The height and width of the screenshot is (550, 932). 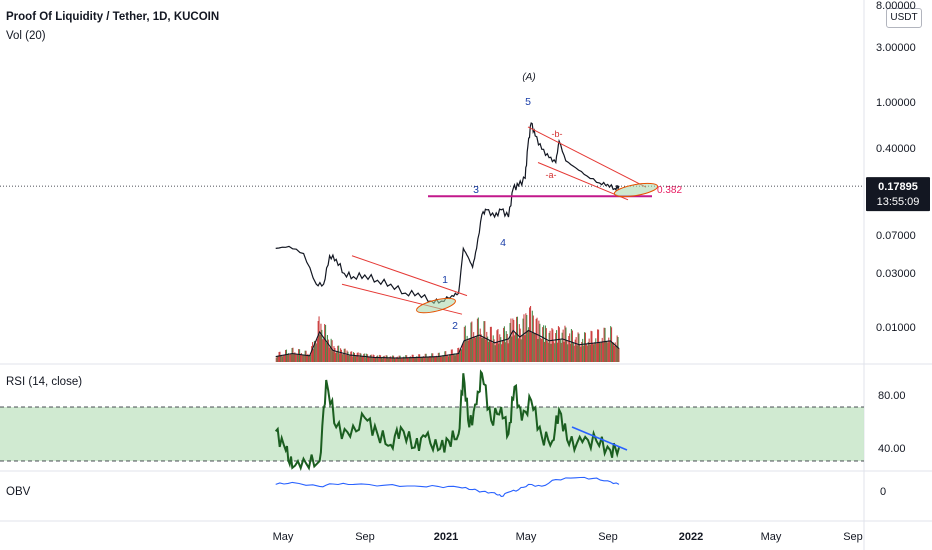 I want to click on price-axis-tick: 0.40000, so click(x=896, y=149).